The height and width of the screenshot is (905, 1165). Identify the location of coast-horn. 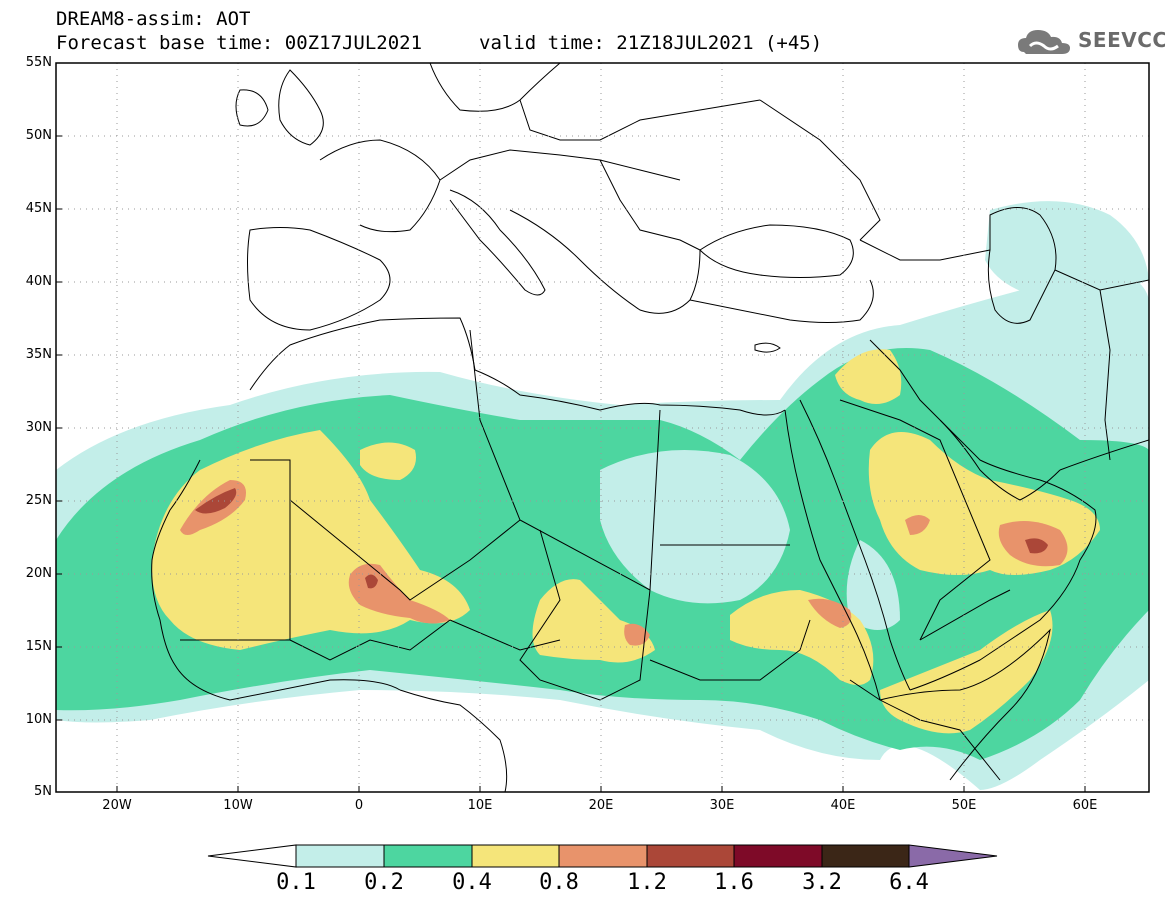
(965, 704).